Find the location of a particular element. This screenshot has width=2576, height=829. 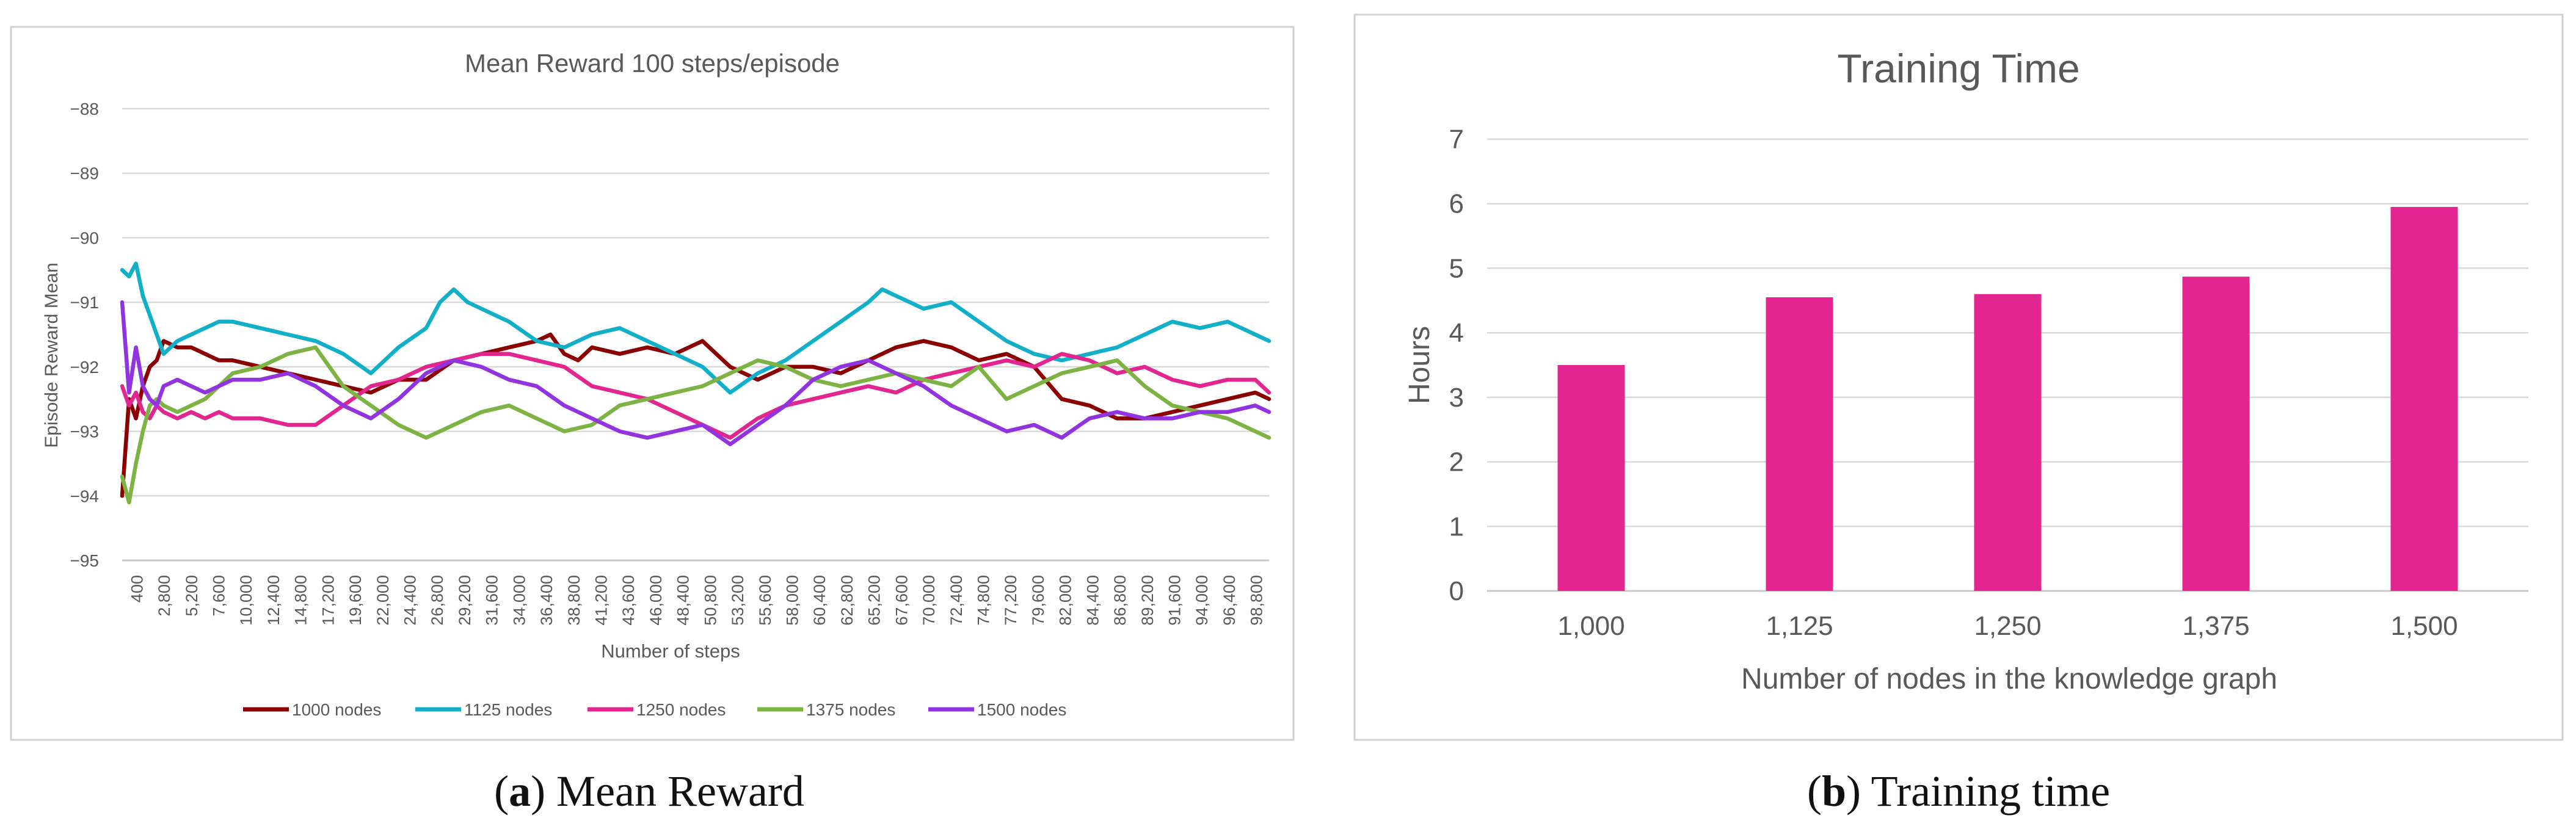

chart-a-y-tick-label: −89 is located at coordinates (85, 173).